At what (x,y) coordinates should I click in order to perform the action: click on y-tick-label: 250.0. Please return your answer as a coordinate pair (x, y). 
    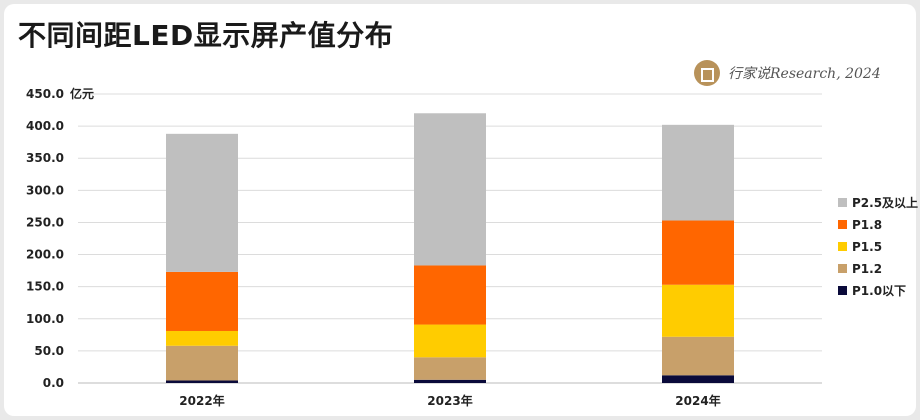
    Looking at the image, I should click on (45, 222).